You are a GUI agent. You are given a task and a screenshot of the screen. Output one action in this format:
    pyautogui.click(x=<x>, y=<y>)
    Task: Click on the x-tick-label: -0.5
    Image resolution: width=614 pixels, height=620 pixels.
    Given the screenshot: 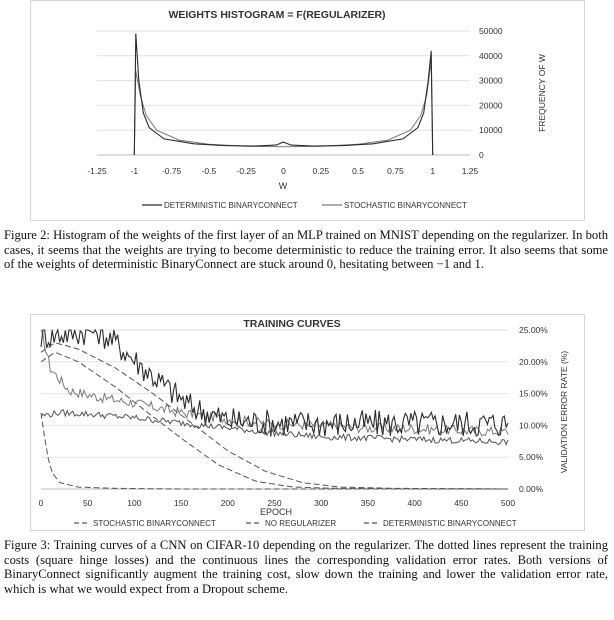 What is the action you would take?
    pyautogui.click(x=209, y=171)
    